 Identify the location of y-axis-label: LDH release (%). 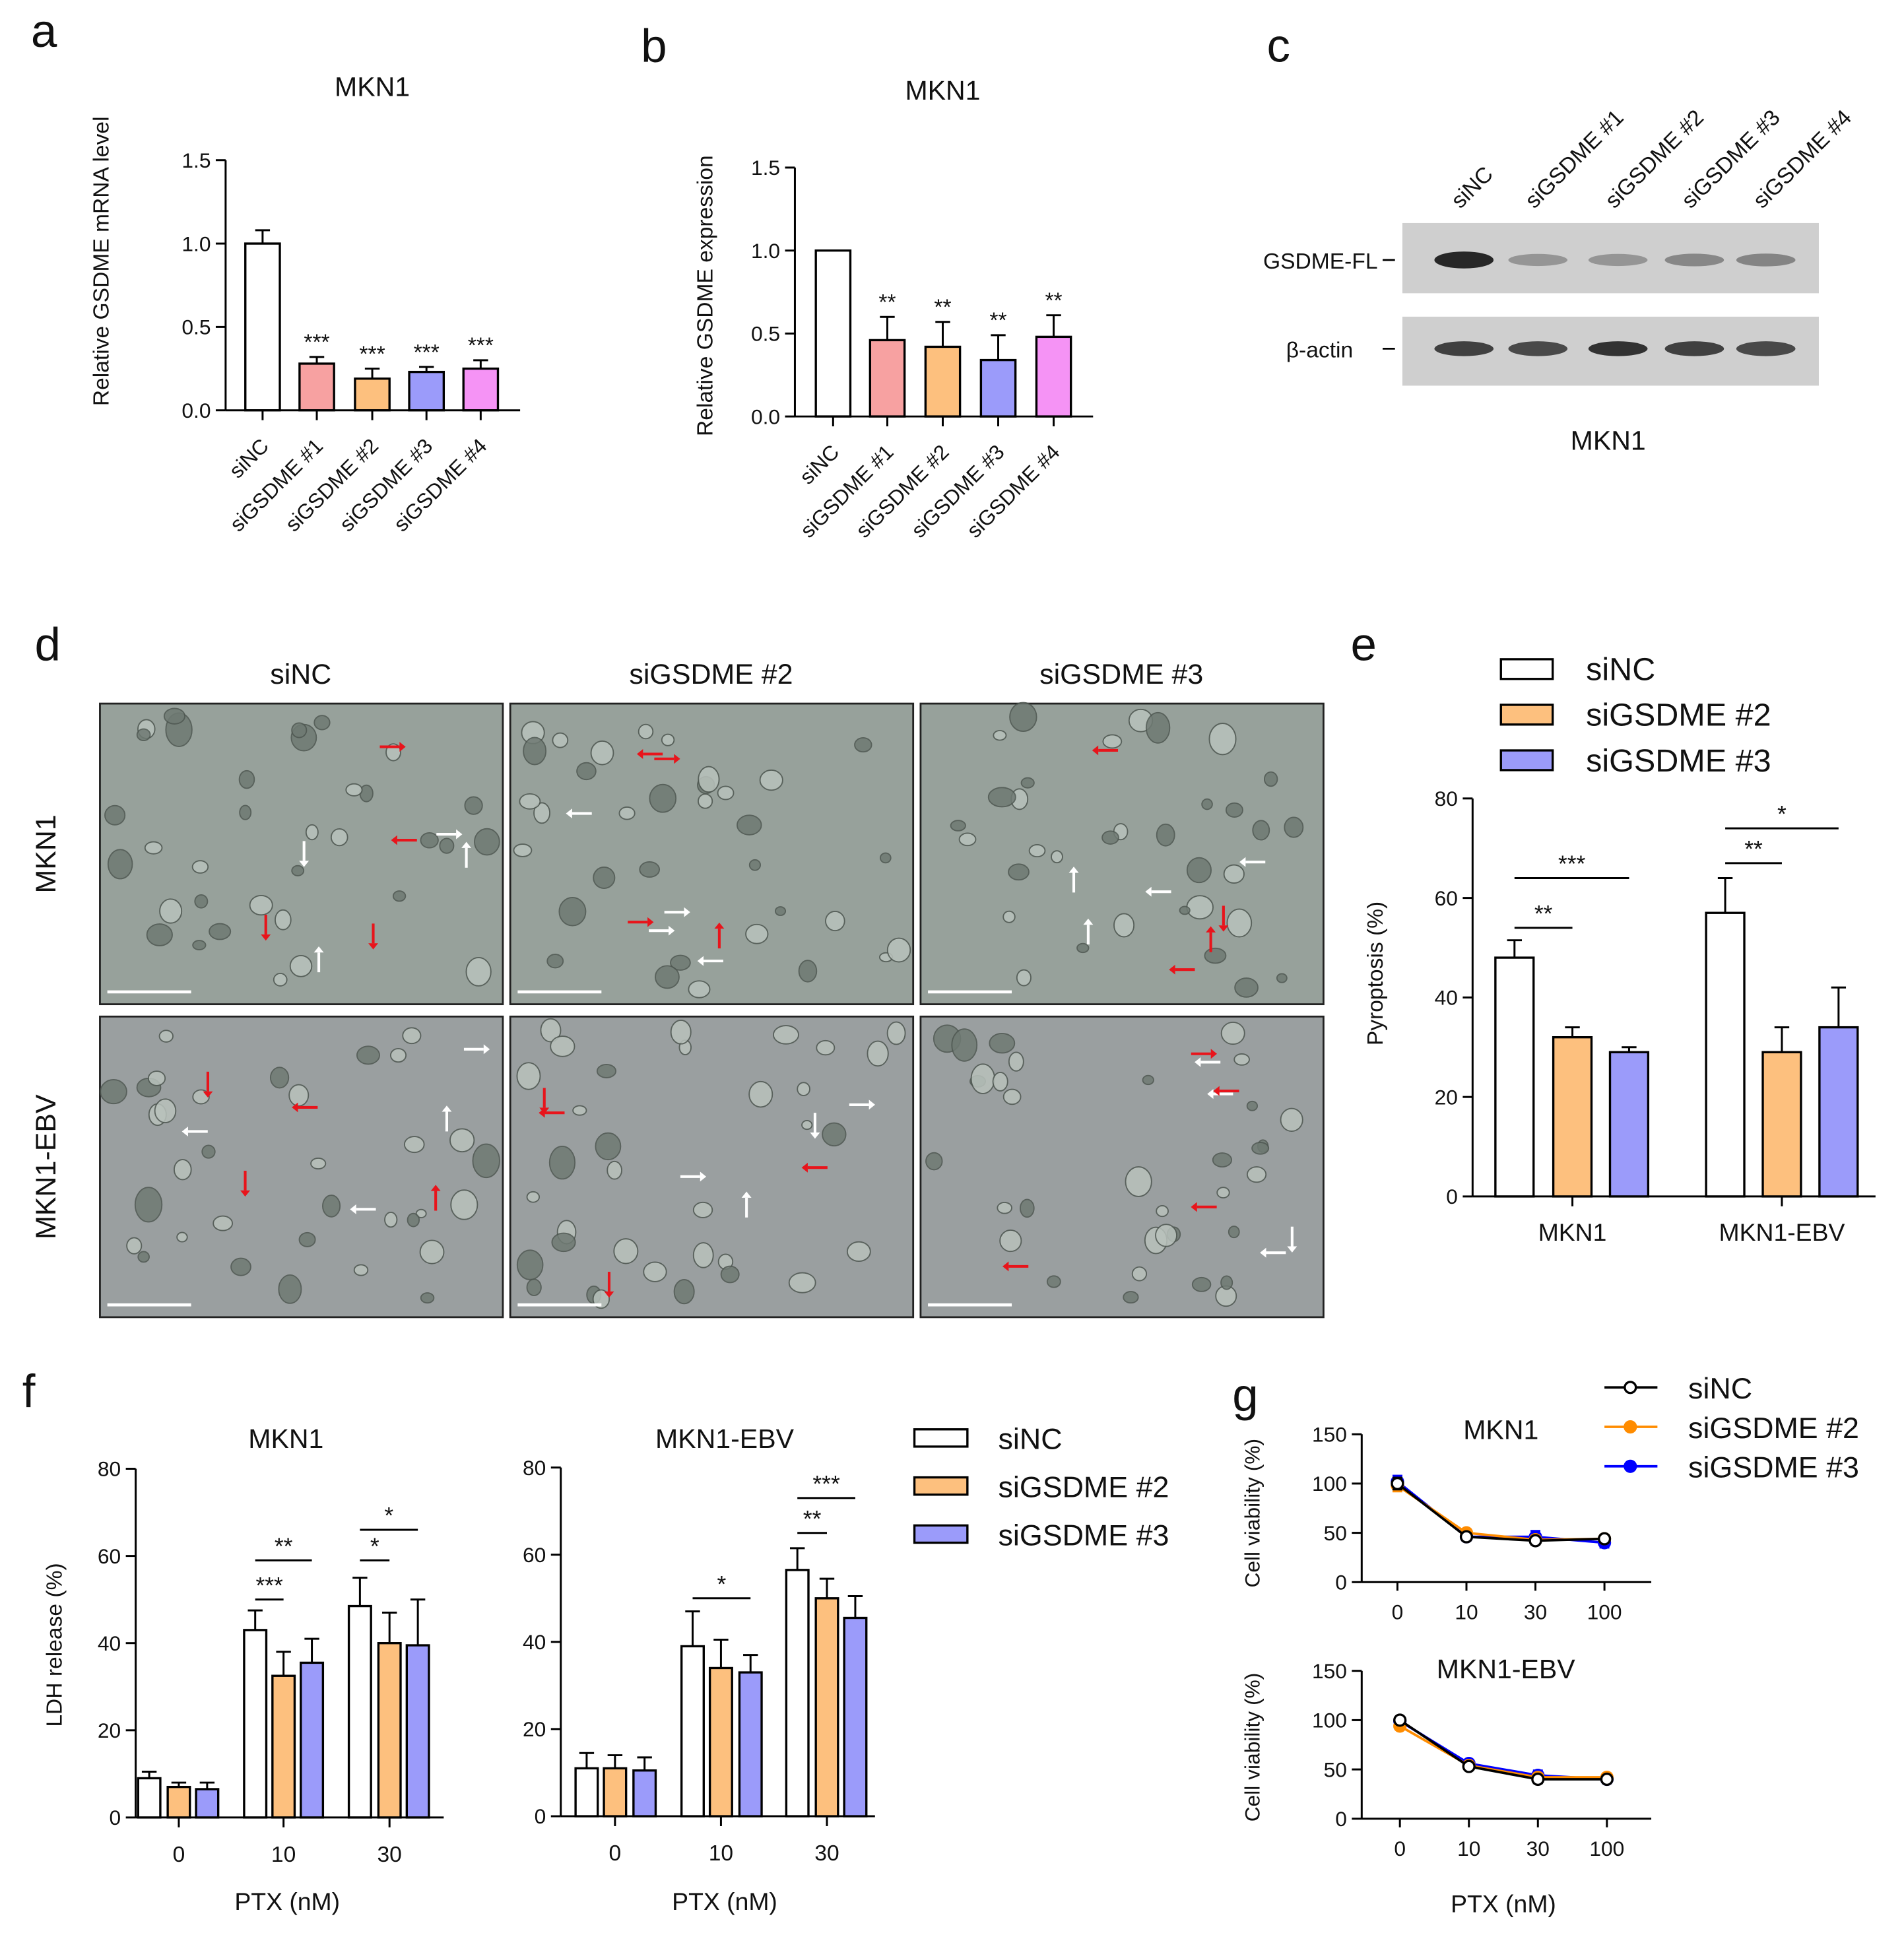
(55, 1644).